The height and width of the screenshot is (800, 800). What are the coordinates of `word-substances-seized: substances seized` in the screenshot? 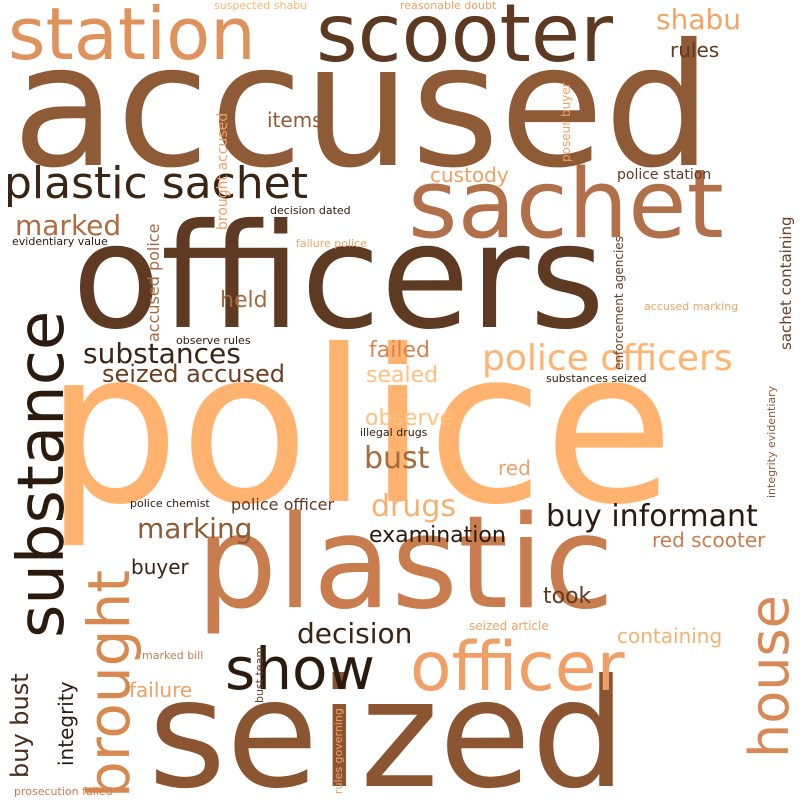 It's located at (596, 378).